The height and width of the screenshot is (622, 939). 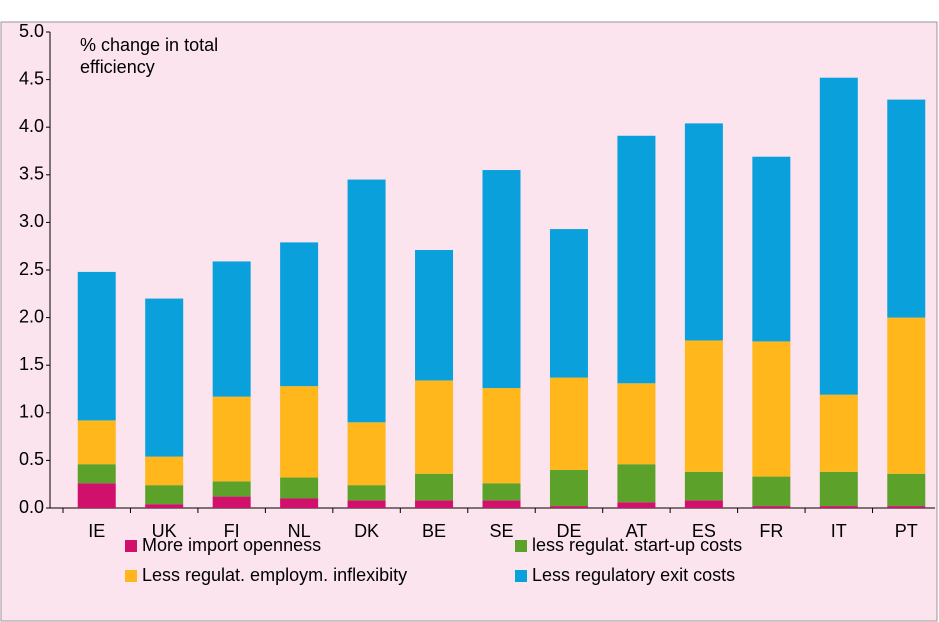 What do you see at coordinates (771, 531) in the screenshot?
I see `x-tick-label: FR` at bounding box center [771, 531].